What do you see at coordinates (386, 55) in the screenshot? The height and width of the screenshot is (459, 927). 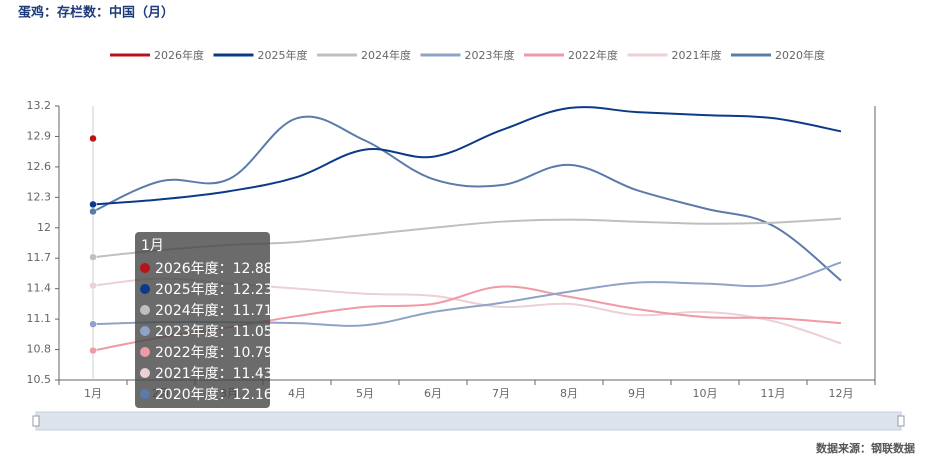 I see `legend-label: 2024年度` at bounding box center [386, 55].